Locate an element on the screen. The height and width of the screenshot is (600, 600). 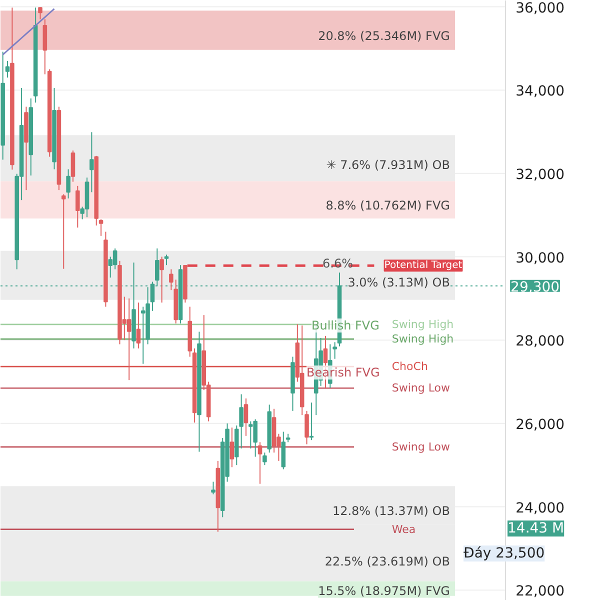
annotation: Bullish FVG is located at coordinates (346, 325).